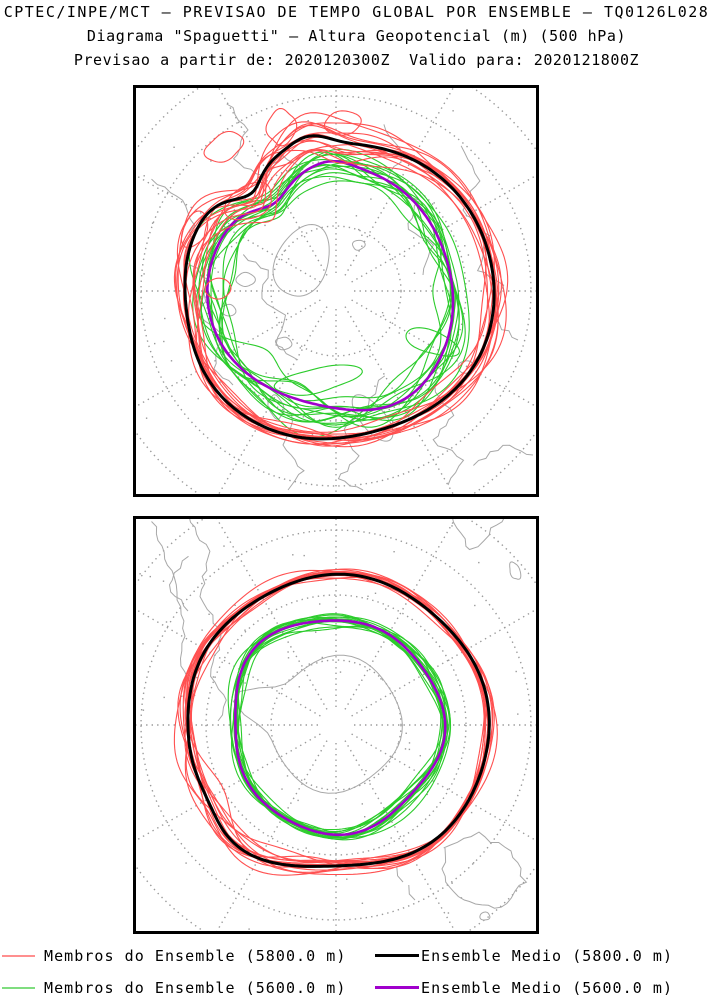  Describe the element at coordinates (547, 956) in the screenshot. I see `legend-label-mean-5800: Ensemble Medio (5800.0 m)` at that location.